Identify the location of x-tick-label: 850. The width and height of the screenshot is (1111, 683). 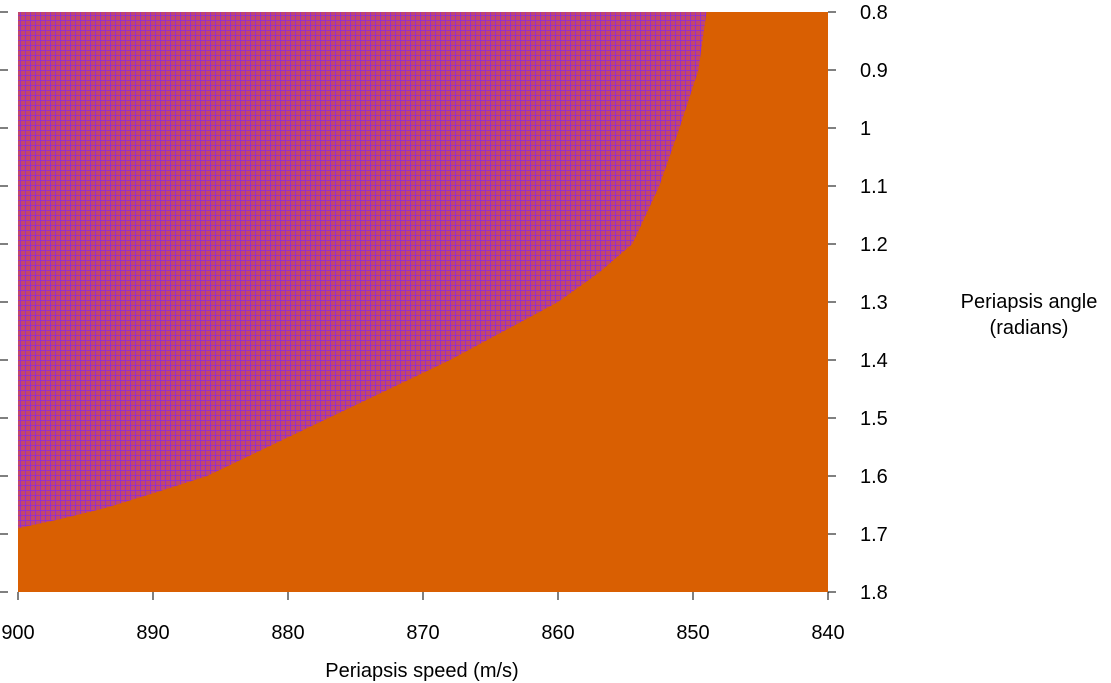
(692, 633).